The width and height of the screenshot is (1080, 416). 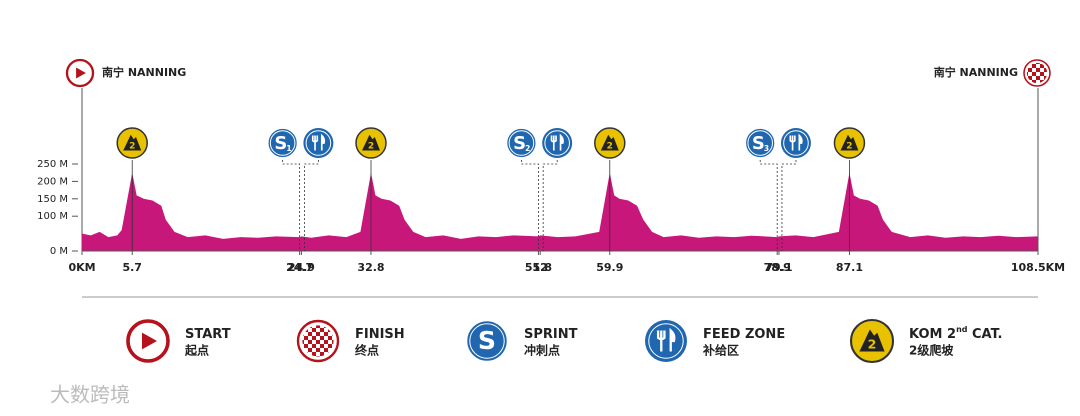 I want to click on x-tick-label: 5.7, so click(x=132, y=267).